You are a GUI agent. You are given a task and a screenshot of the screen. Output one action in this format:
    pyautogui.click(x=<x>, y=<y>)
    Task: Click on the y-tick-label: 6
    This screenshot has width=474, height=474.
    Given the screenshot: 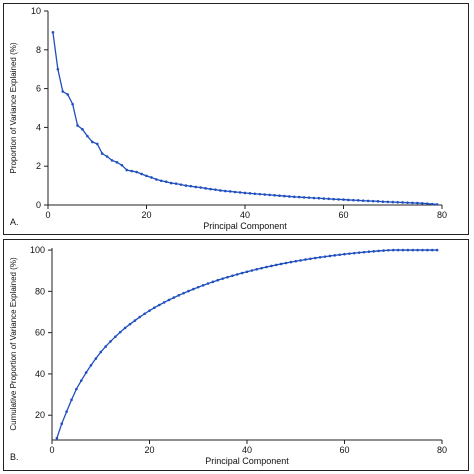 What is the action you would take?
    pyautogui.click(x=38, y=89)
    